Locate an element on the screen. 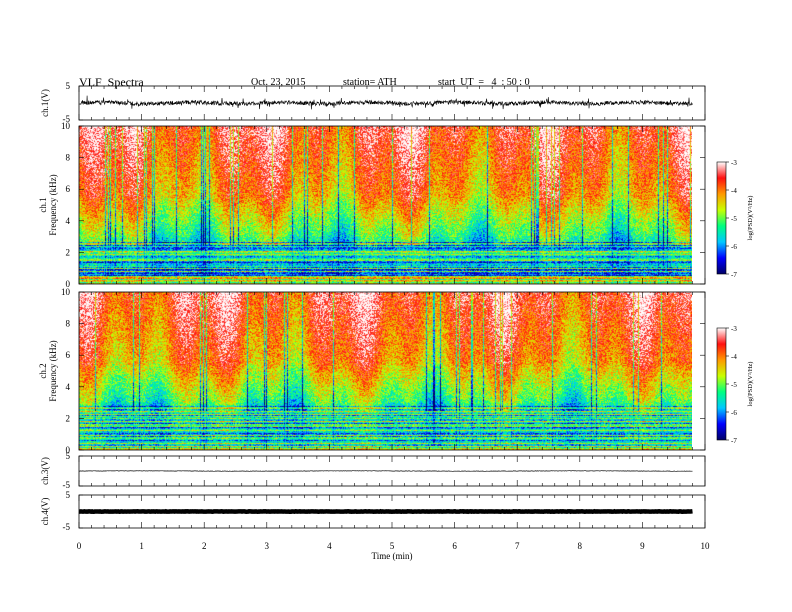 This screenshot has width=792, height=612. ch1-spectrogram-ytick: 2 is located at coordinates (68, 252).